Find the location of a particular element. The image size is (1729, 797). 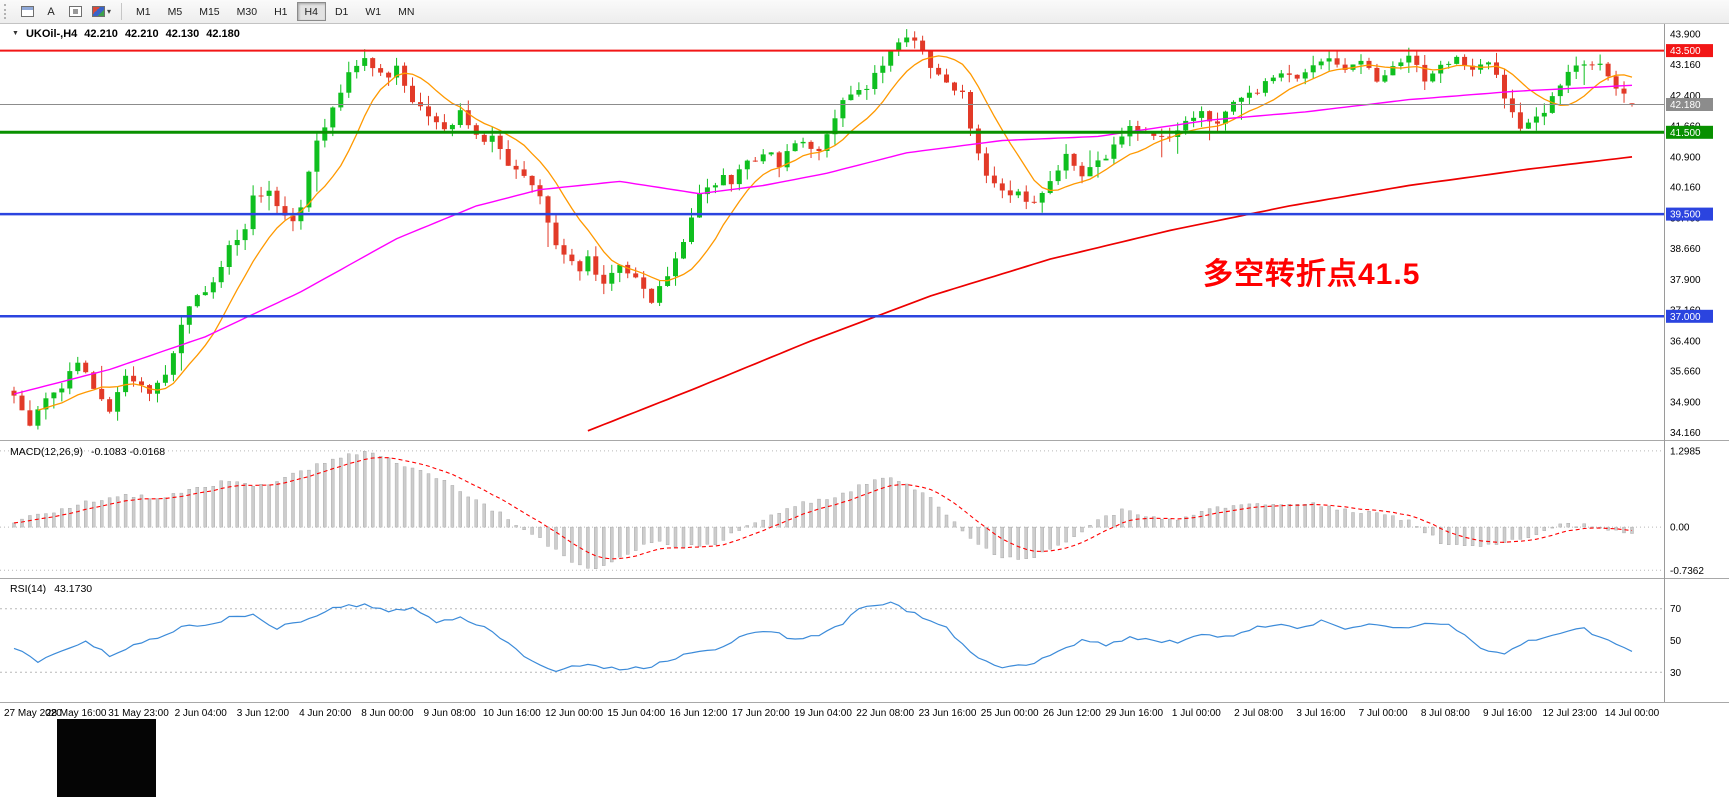

svg-text: 41.500 is located at coordinates (1685, 133).